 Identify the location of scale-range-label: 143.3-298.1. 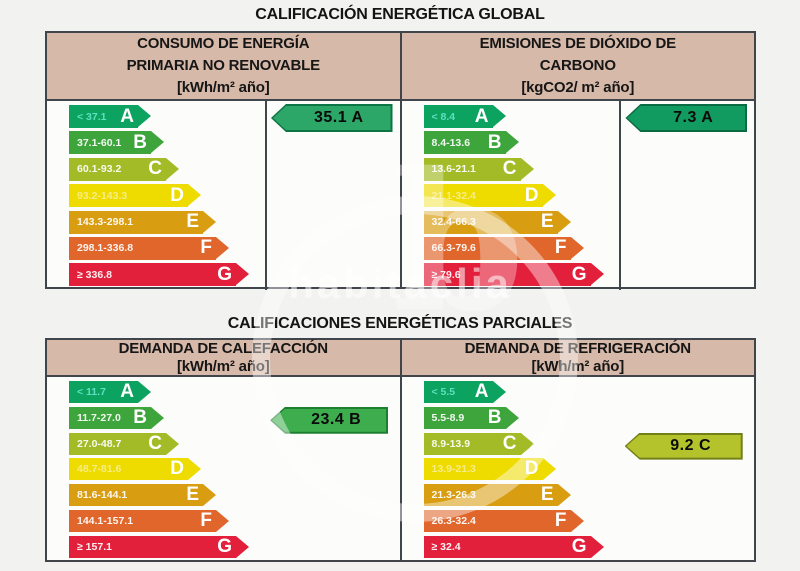
(105, 222).